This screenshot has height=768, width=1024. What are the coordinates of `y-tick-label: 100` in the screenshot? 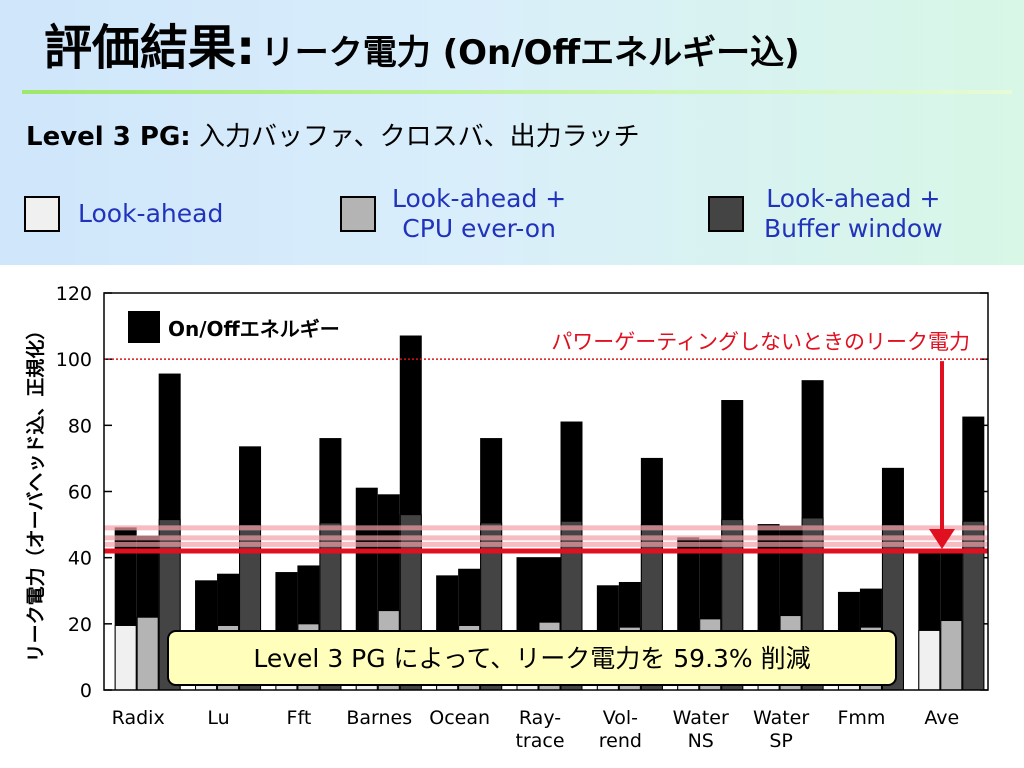 It's located at (74, 360).